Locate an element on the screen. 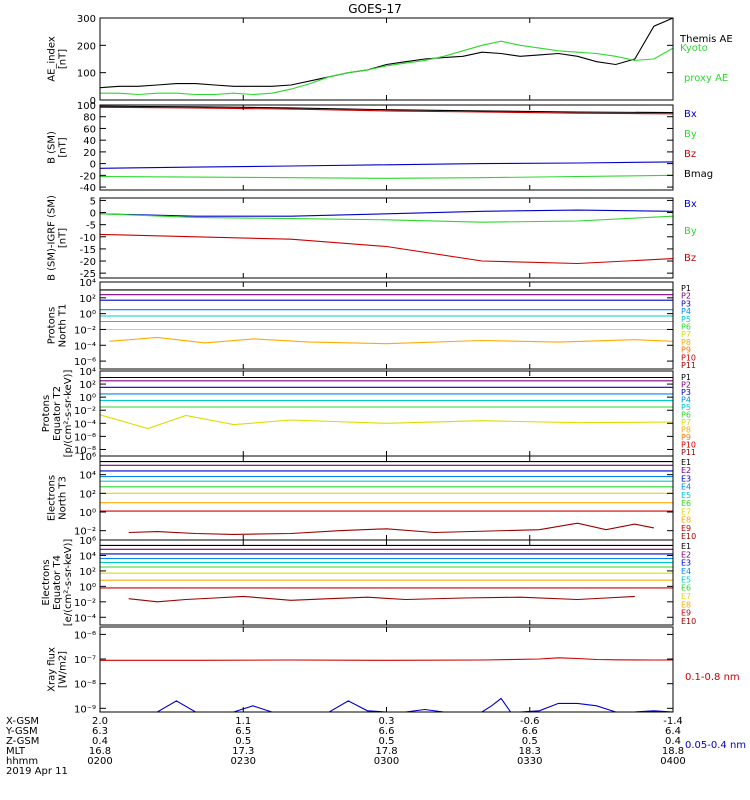 The width and height of the screenshot is (750, 800). x-axis-value: 16.8 is located at coordinates (100, 751).